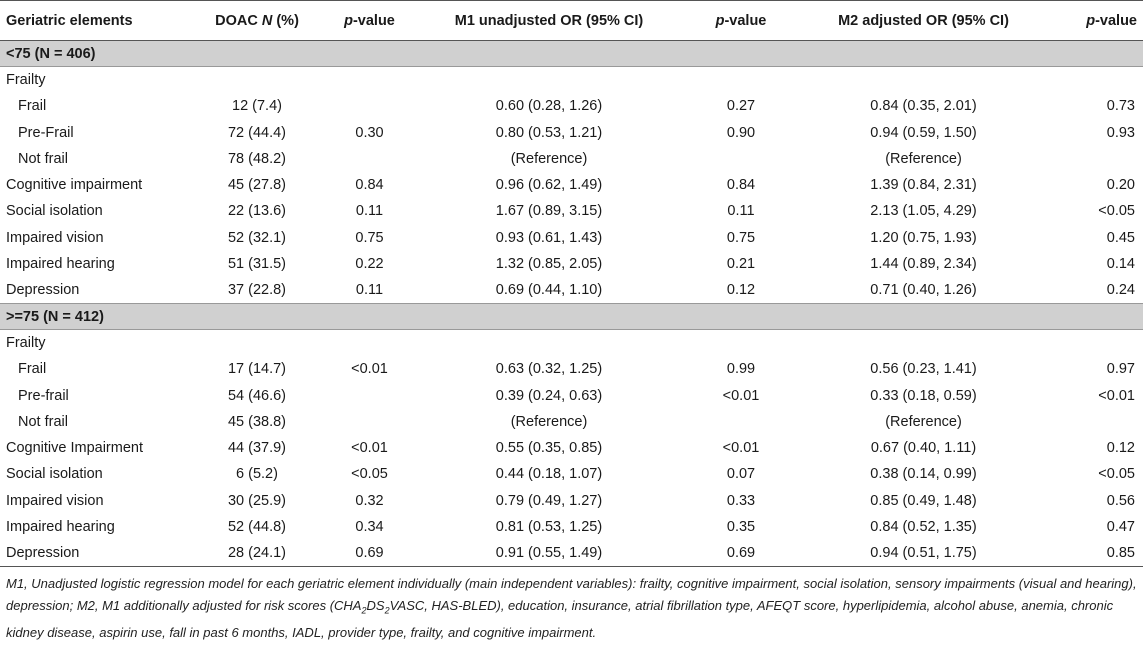 The width and height of the screenshot is (1143, 657). What do you see at coordinates (1120, 264) in the screenshot?
I see `cell-m2-p-value: 0.14` at bounding box center [1120, 264].